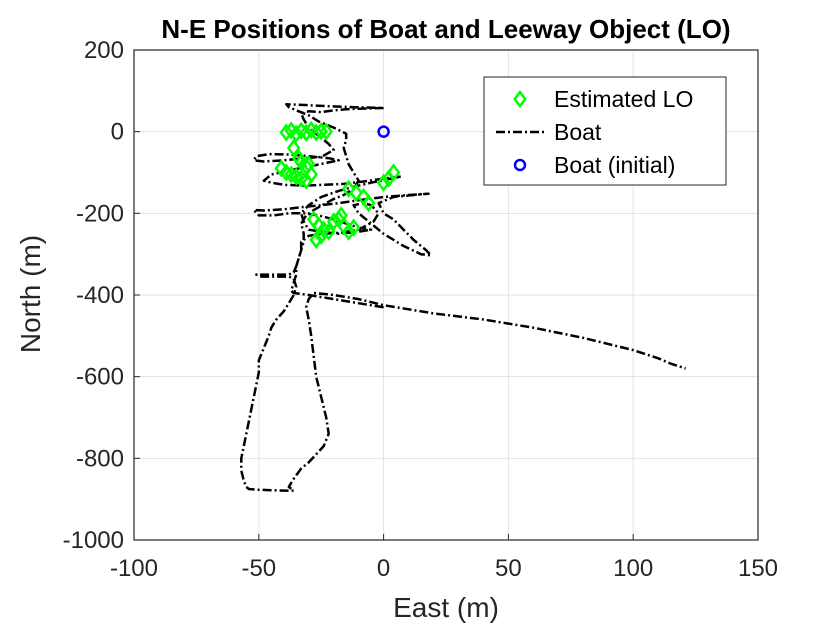 This screenshot has height=630, width=840. Describe the element at coordinates (117, 132) in the screenshot. I see `y-tick-label: 0` at that location.